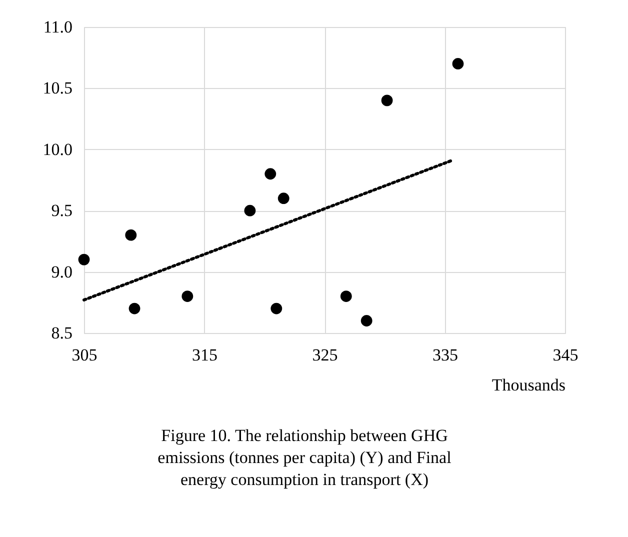 The height and width of the screenshot is (537, 628). What do you see at coordinates (325, 355) in the screenshot?
I see `x-tick-label: 325` at bounding box center [325, 355].